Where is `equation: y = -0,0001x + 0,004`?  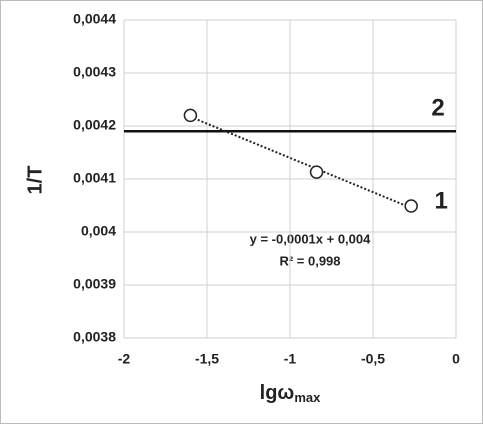
equation: y = -0,0001x + 0,004 is located at coordinates (310, 238).